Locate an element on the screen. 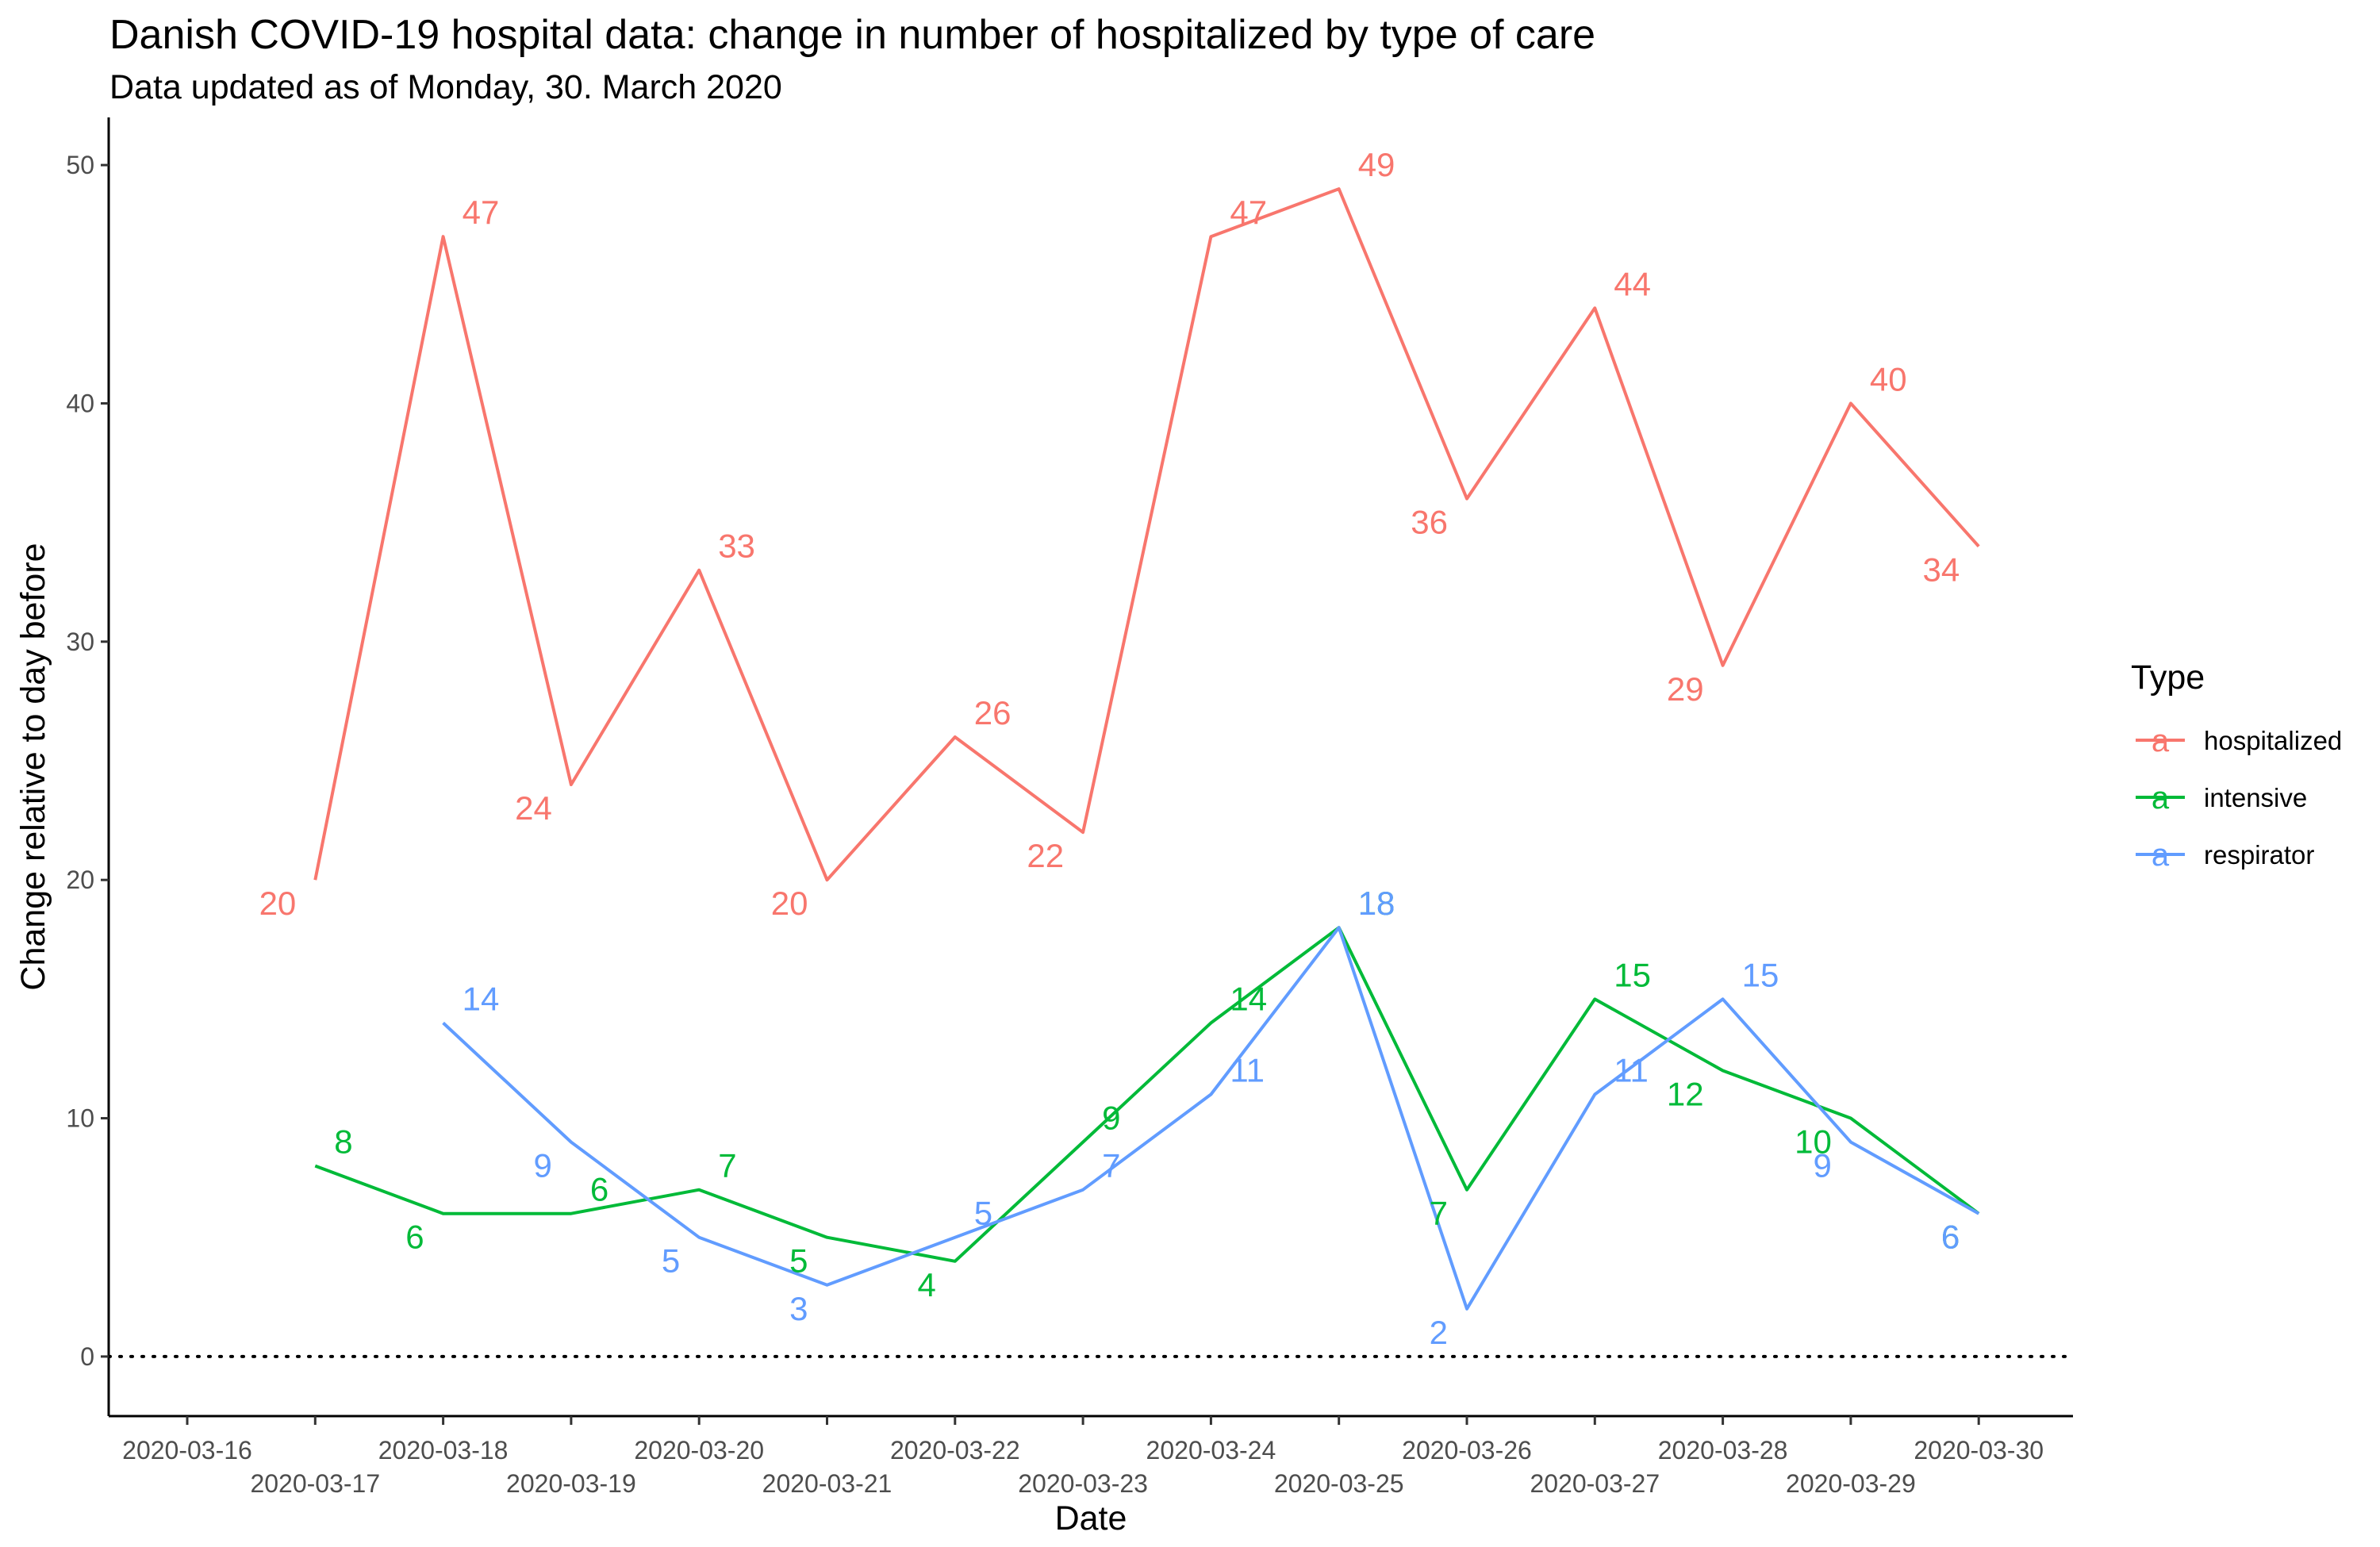 The image size is (2380, 1547). x-tick-label: 2020-03-23 is located at coordinates (1083, 1483).